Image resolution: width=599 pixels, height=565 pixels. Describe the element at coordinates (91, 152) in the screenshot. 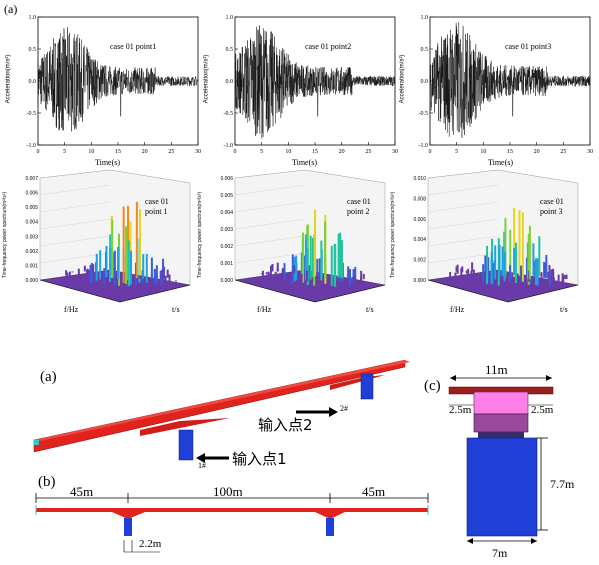

I see `plot1-xtick-label: 10` at that location.